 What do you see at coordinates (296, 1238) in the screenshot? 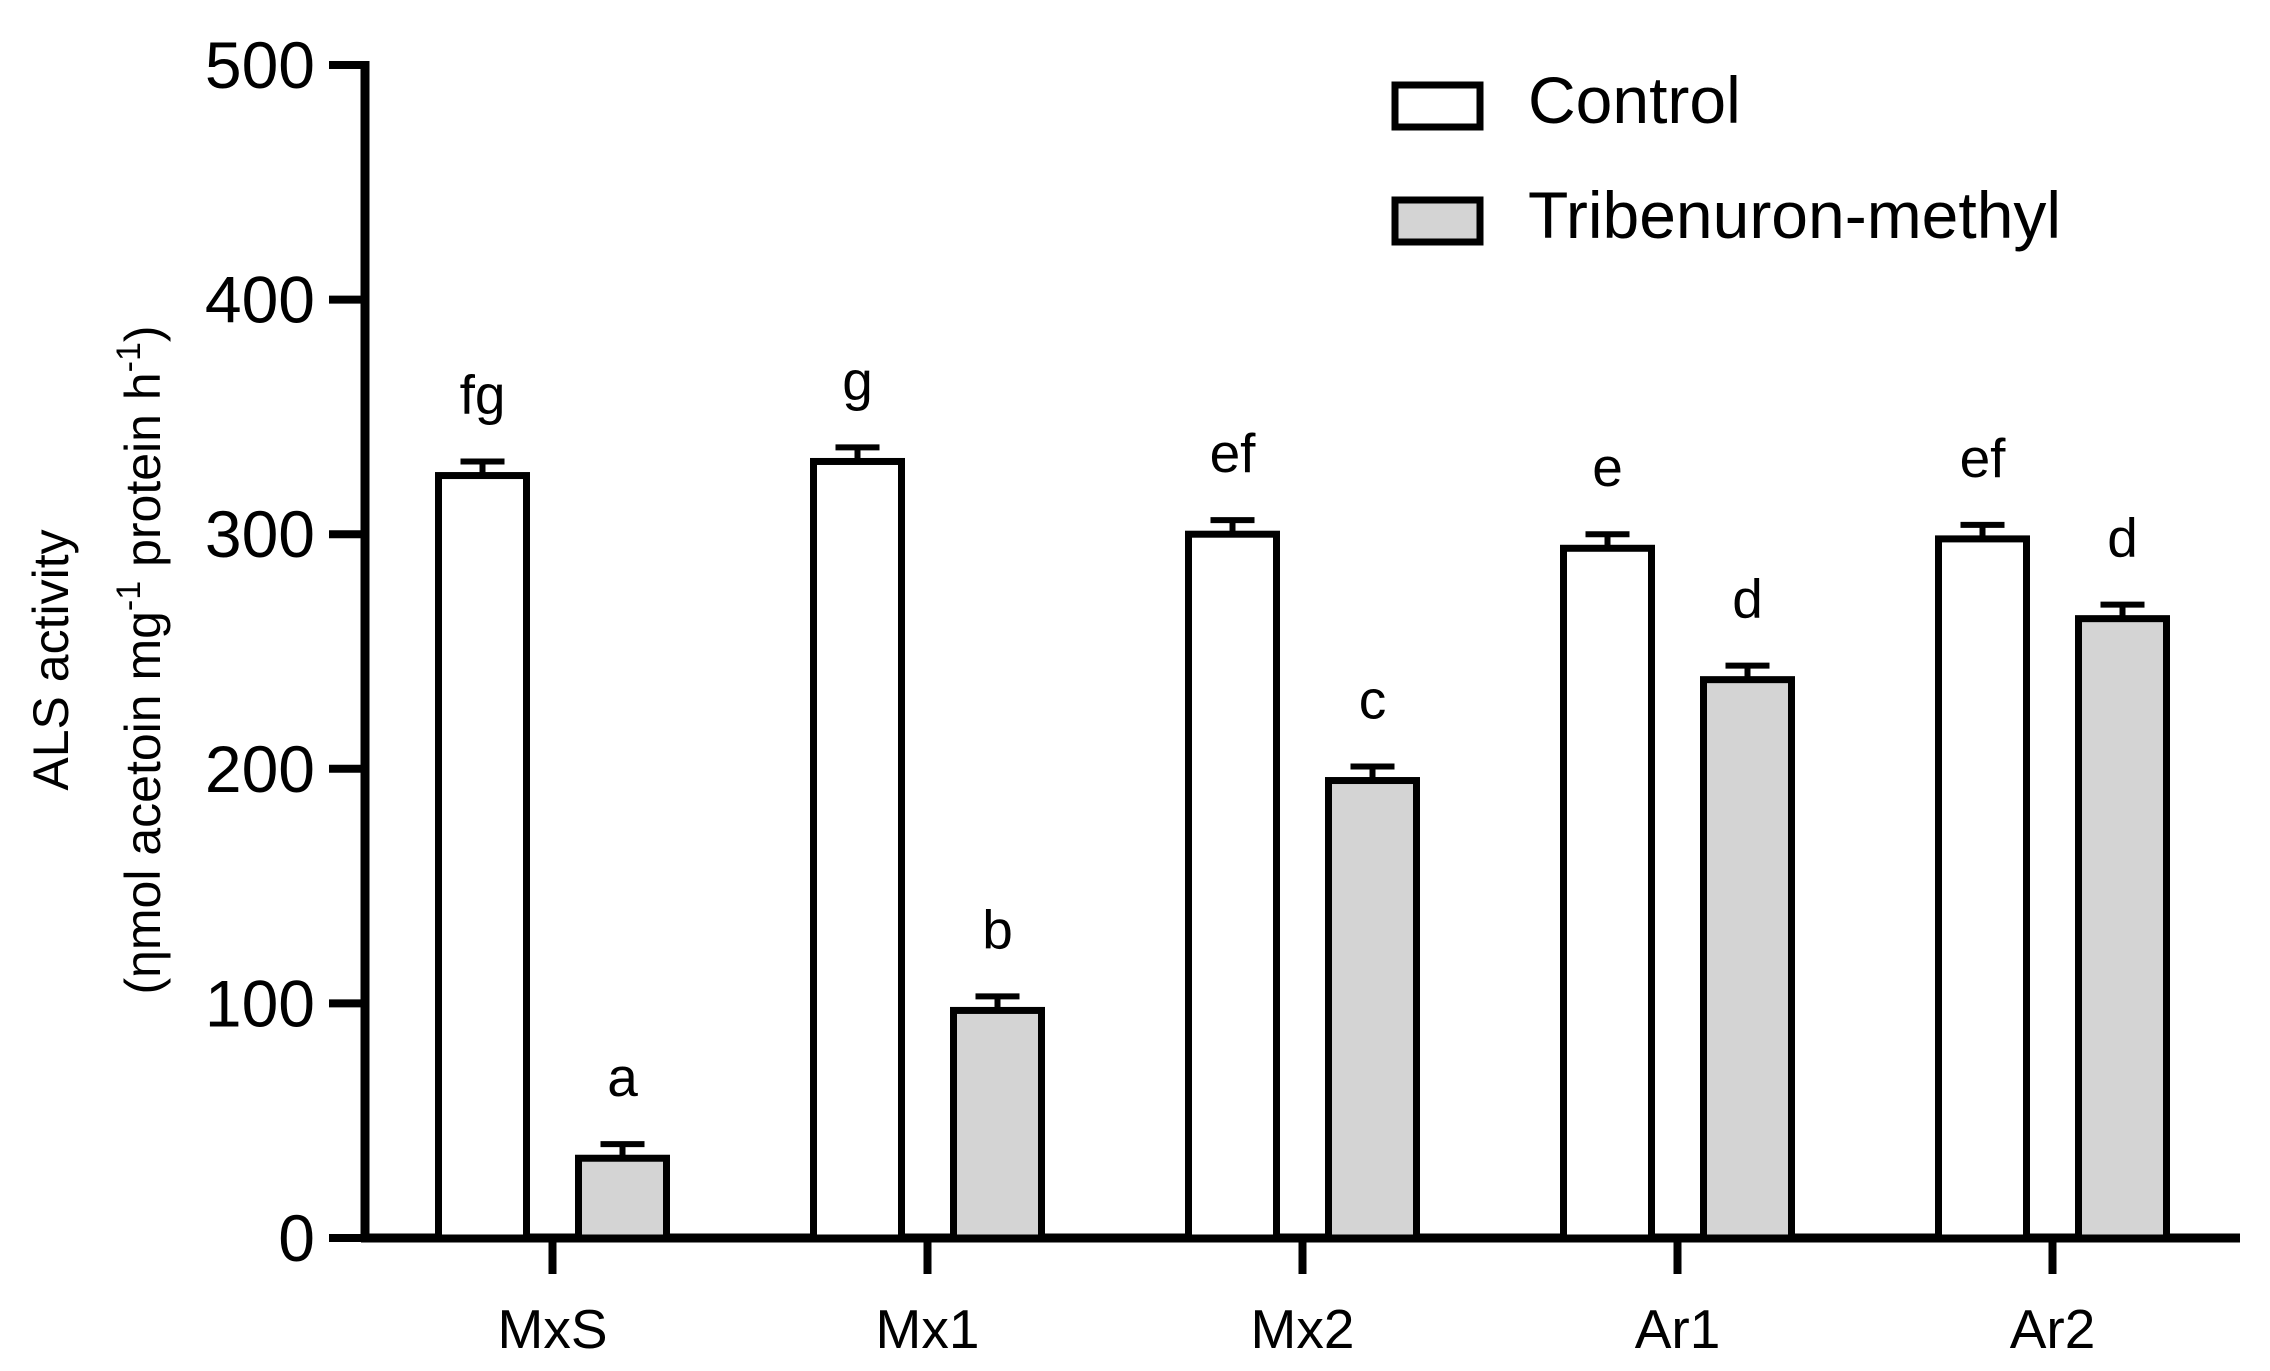
I see `y-tick-label: 0` at bounding box center [296, 1238].